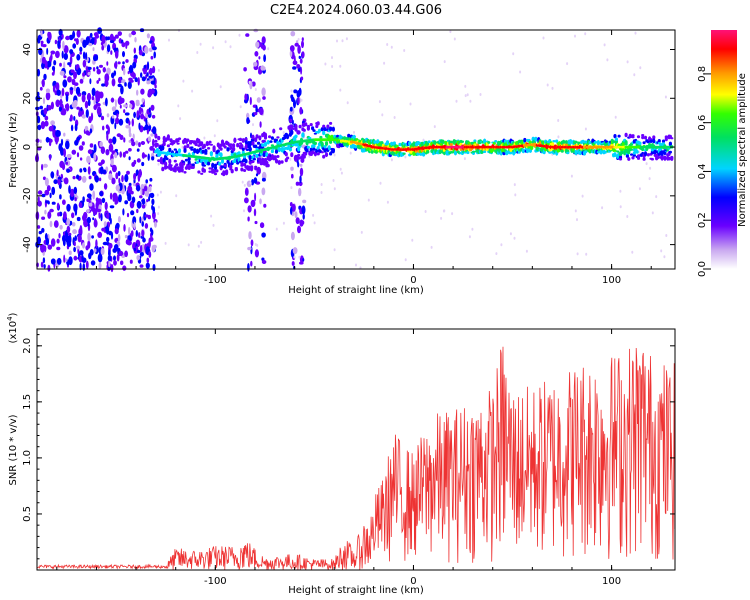 Image resolution: width=750 pixels, height=600 pixels. I want to click on x-tick-label: 100, so click(611, 280).